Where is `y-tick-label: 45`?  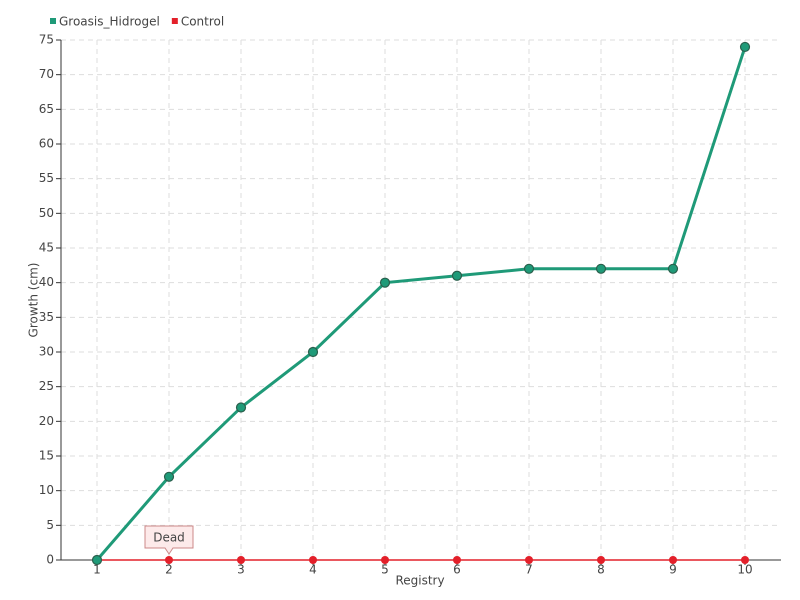
y-tick-label: 45 is located at coordinates (46, 248).